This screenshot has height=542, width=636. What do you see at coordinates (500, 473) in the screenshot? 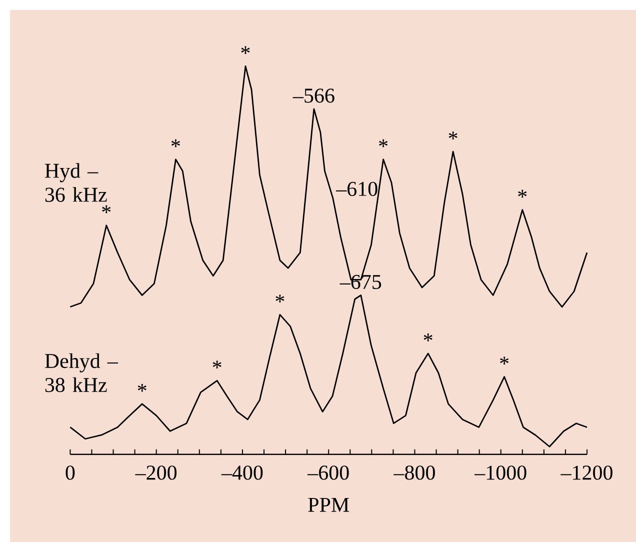
I see `x-tick-label: –1000` at bounding box center [500, 473].